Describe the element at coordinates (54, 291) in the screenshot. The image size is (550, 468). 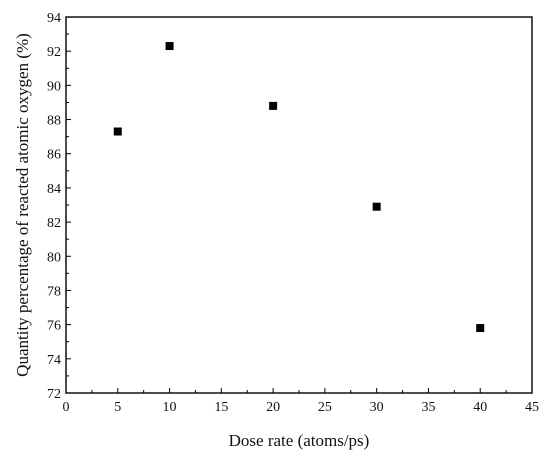
I see `y-tick-label: 78` at that location.